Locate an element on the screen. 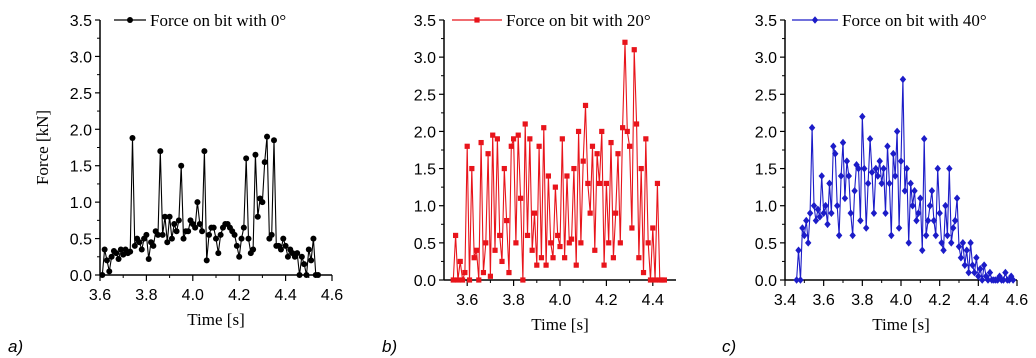 This screenshot has height=358, width=1036. panel-label: c) is located at coordinates (729, 346).